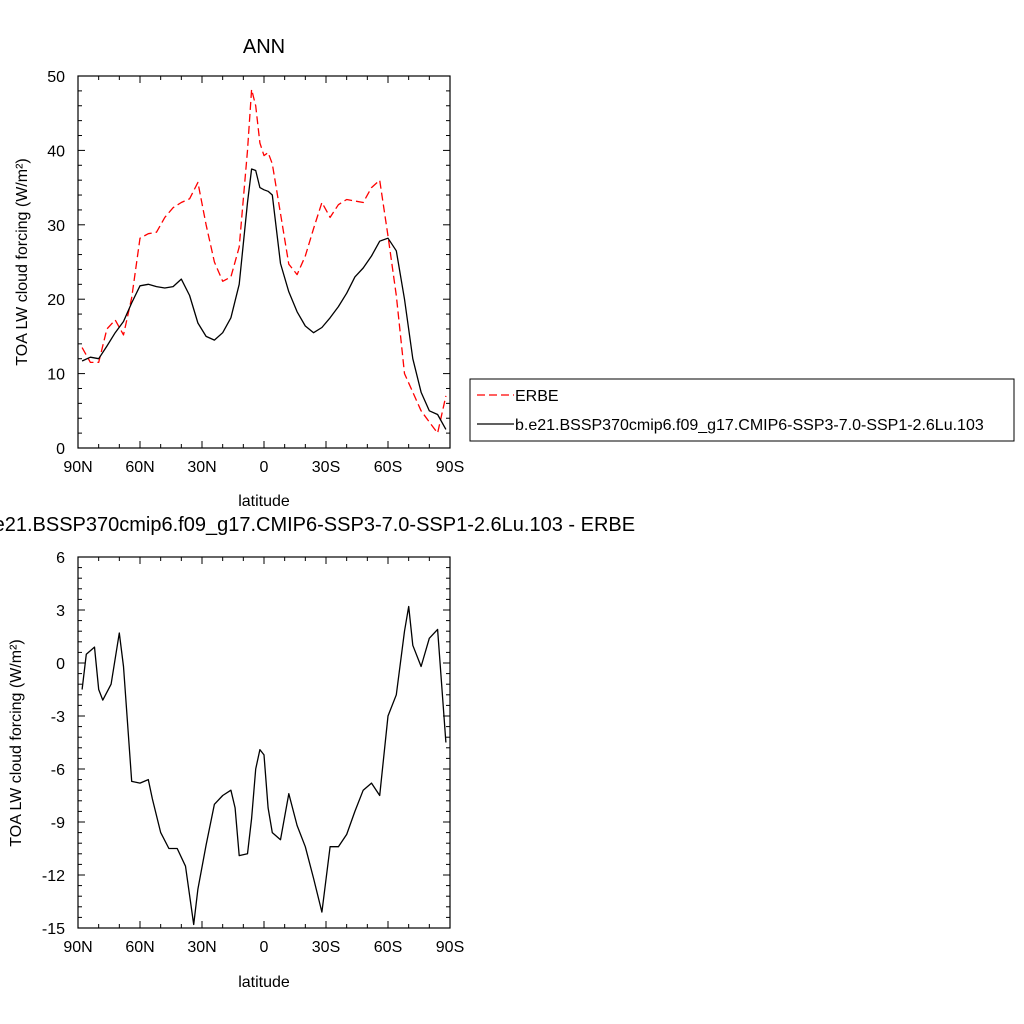 The width and height of the screenshot is (1024, 1024). Describe the element at coordinates (16, 742) in the screenshot. I see `bottom-y-axis-label: TOA LW cloud forcing (W/m²)` at that location.